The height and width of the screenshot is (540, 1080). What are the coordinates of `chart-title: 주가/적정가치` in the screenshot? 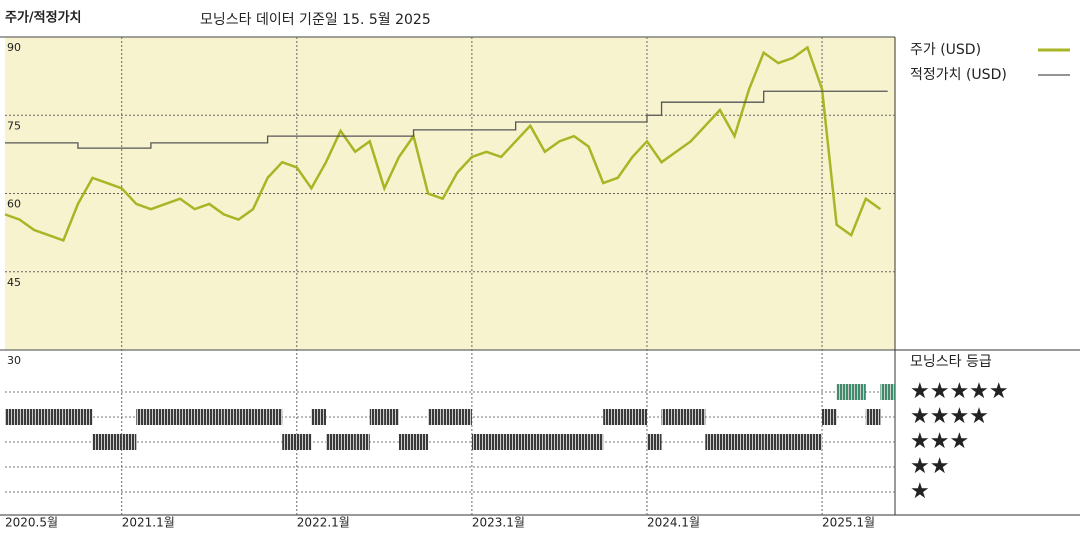 It's located at (43, 18).